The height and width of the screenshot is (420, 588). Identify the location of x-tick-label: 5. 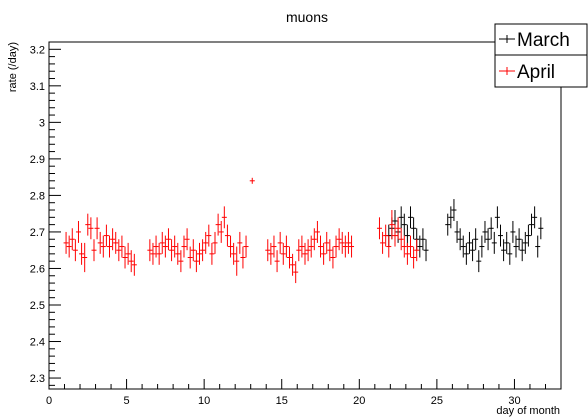
(127, 401).